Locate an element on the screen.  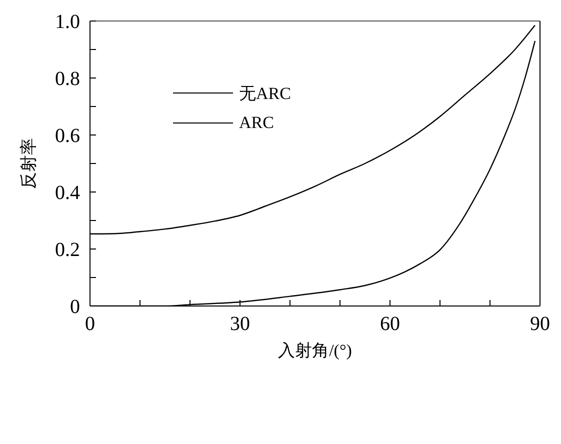
y-tick-label: 0 is located at coordinates (75, 307).